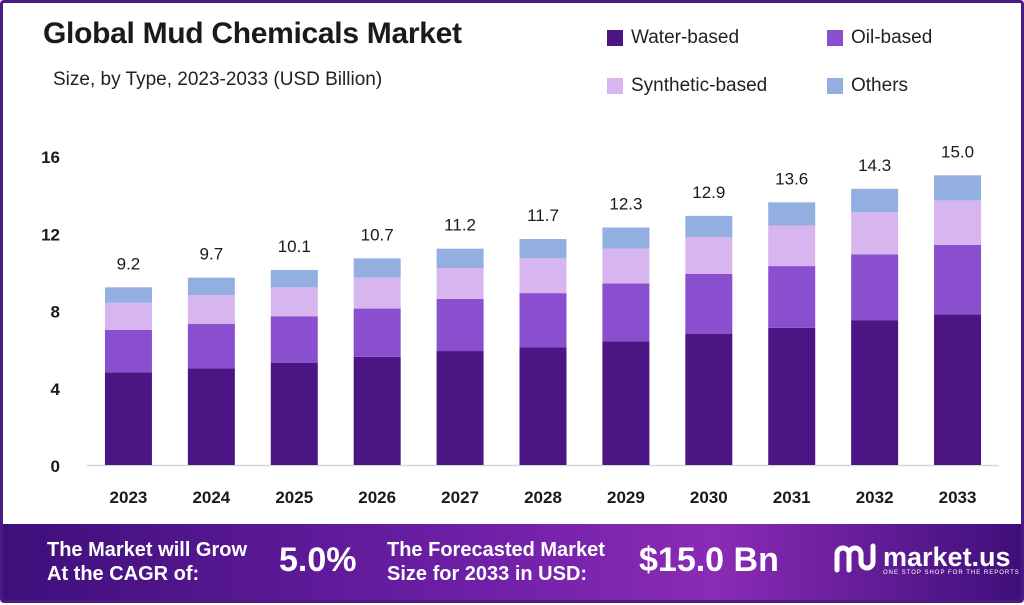 This screenshot has height=605, width=1024. What do you see at coordinates (129, 263) in the screenshot?
I see `total-label-2023: 9.2` at bounding box center [129, 263].